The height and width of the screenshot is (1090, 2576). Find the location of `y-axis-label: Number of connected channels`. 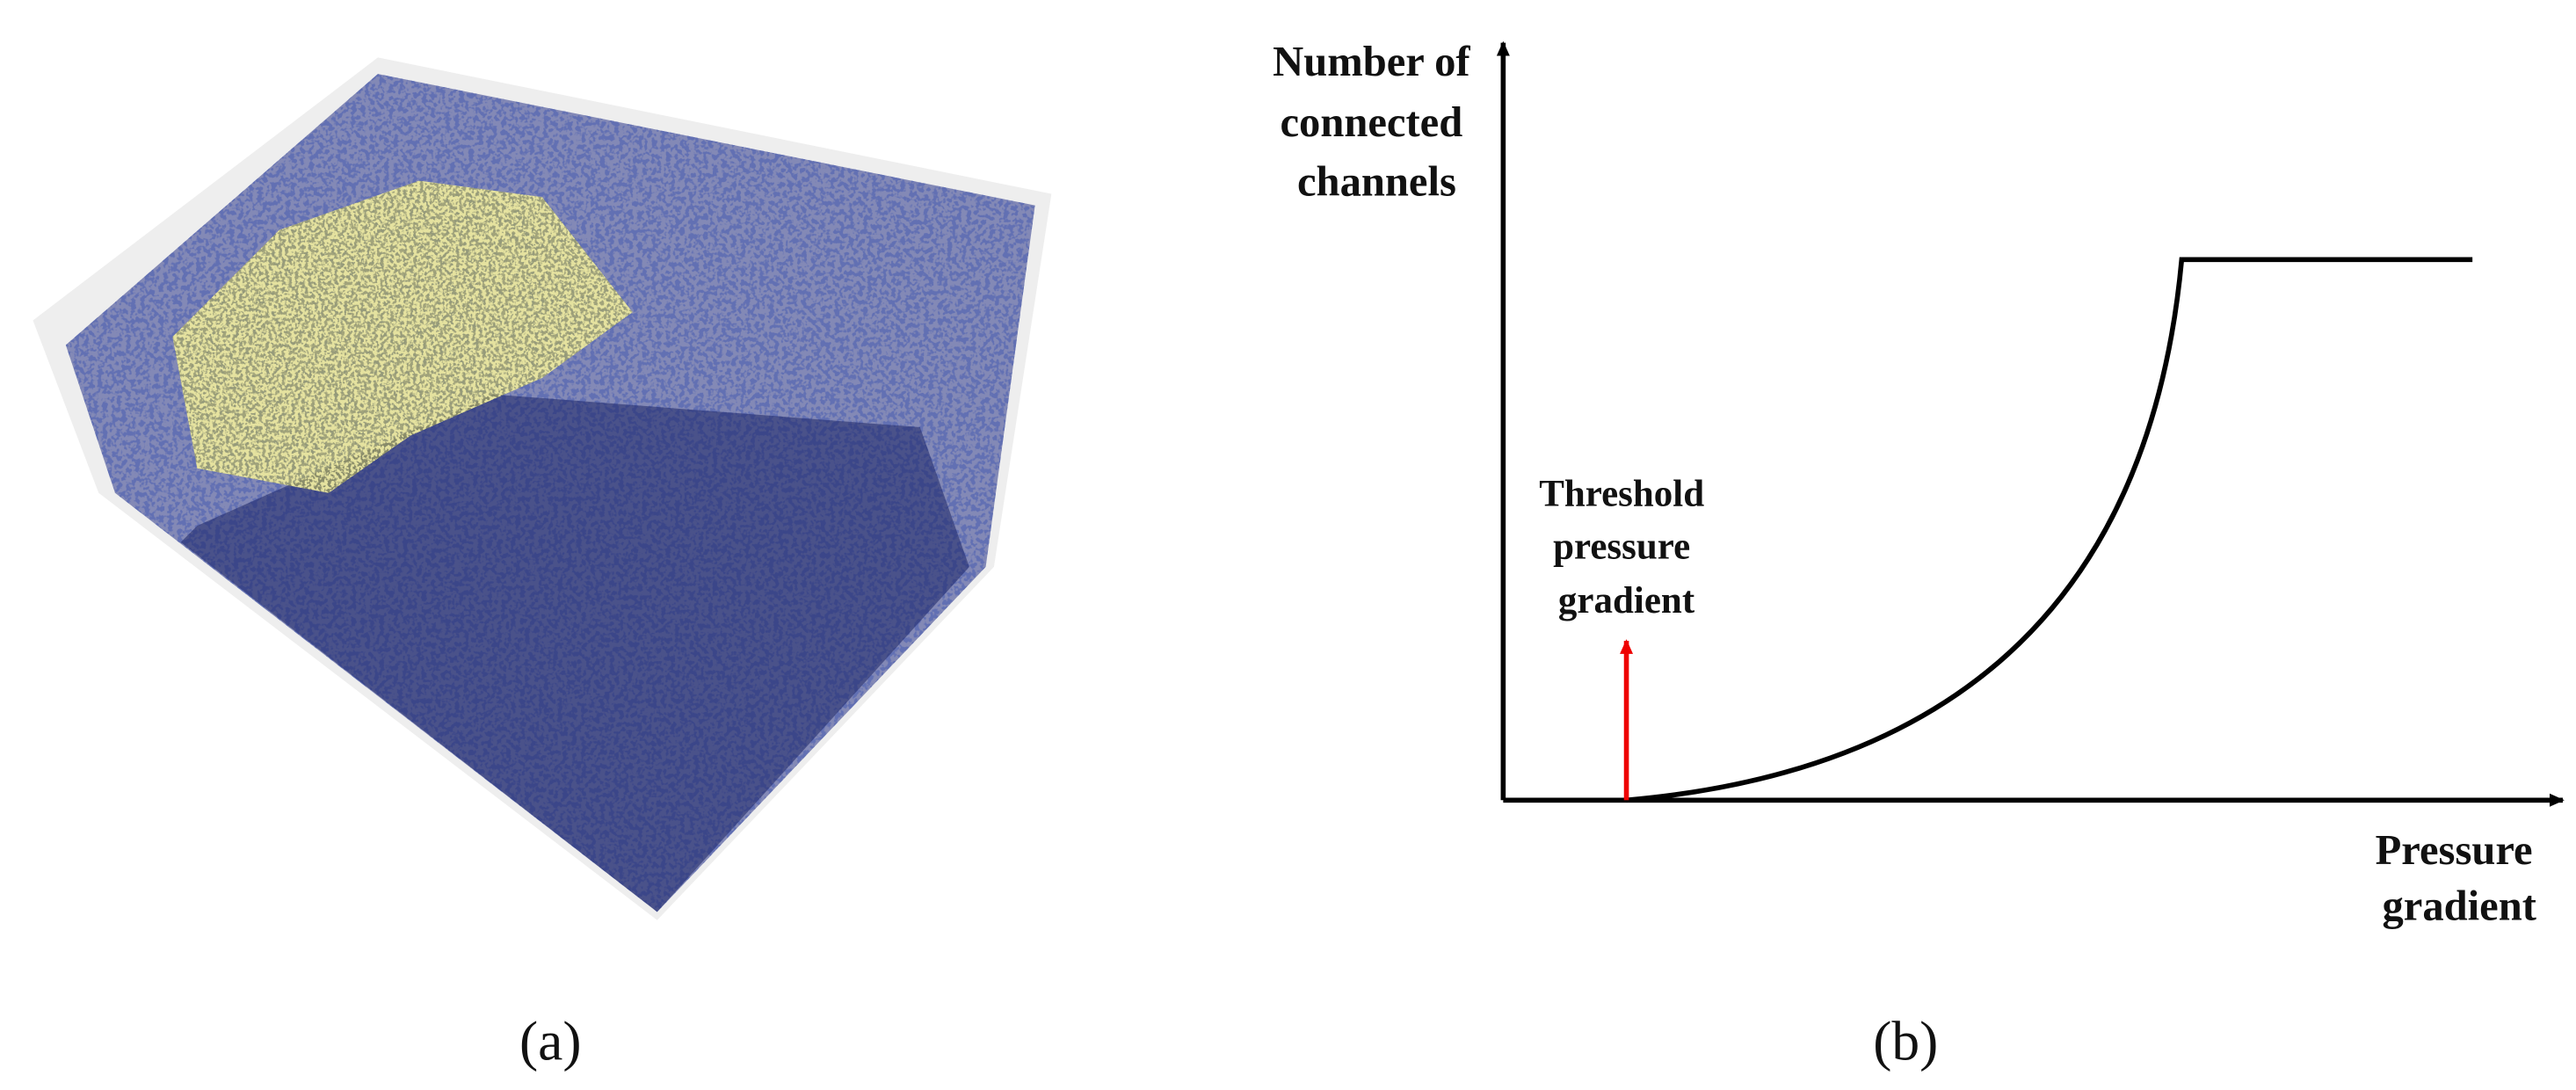

y-axis-label: Number of connected channels is located at coordinates (1377, 121).